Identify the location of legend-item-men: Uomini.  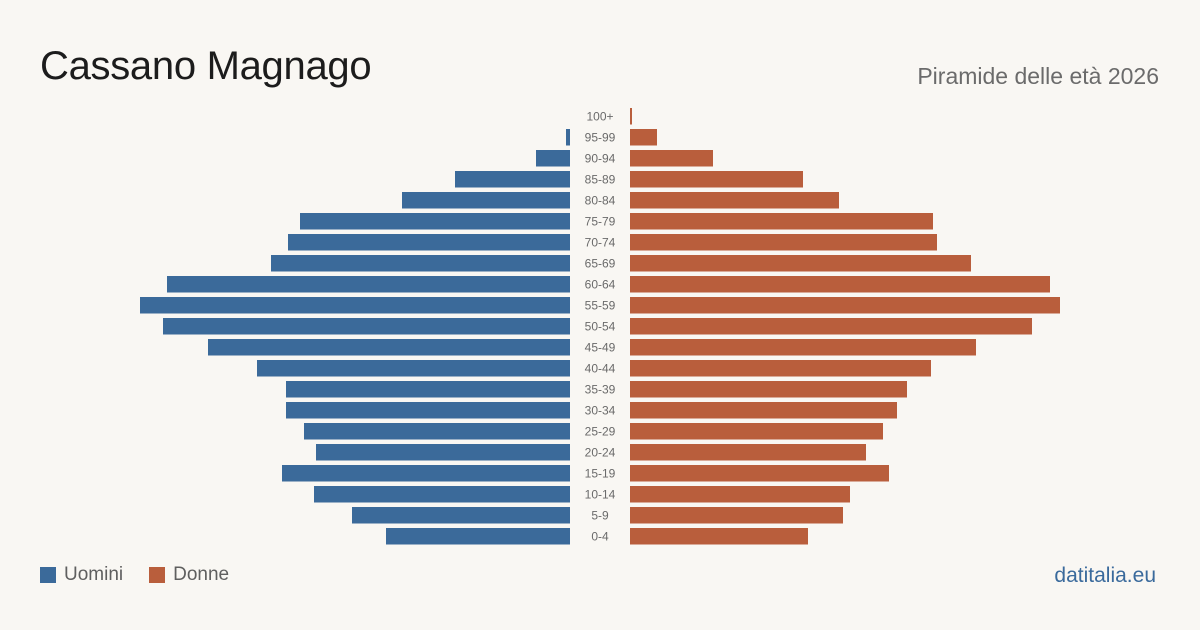
(81, 575).